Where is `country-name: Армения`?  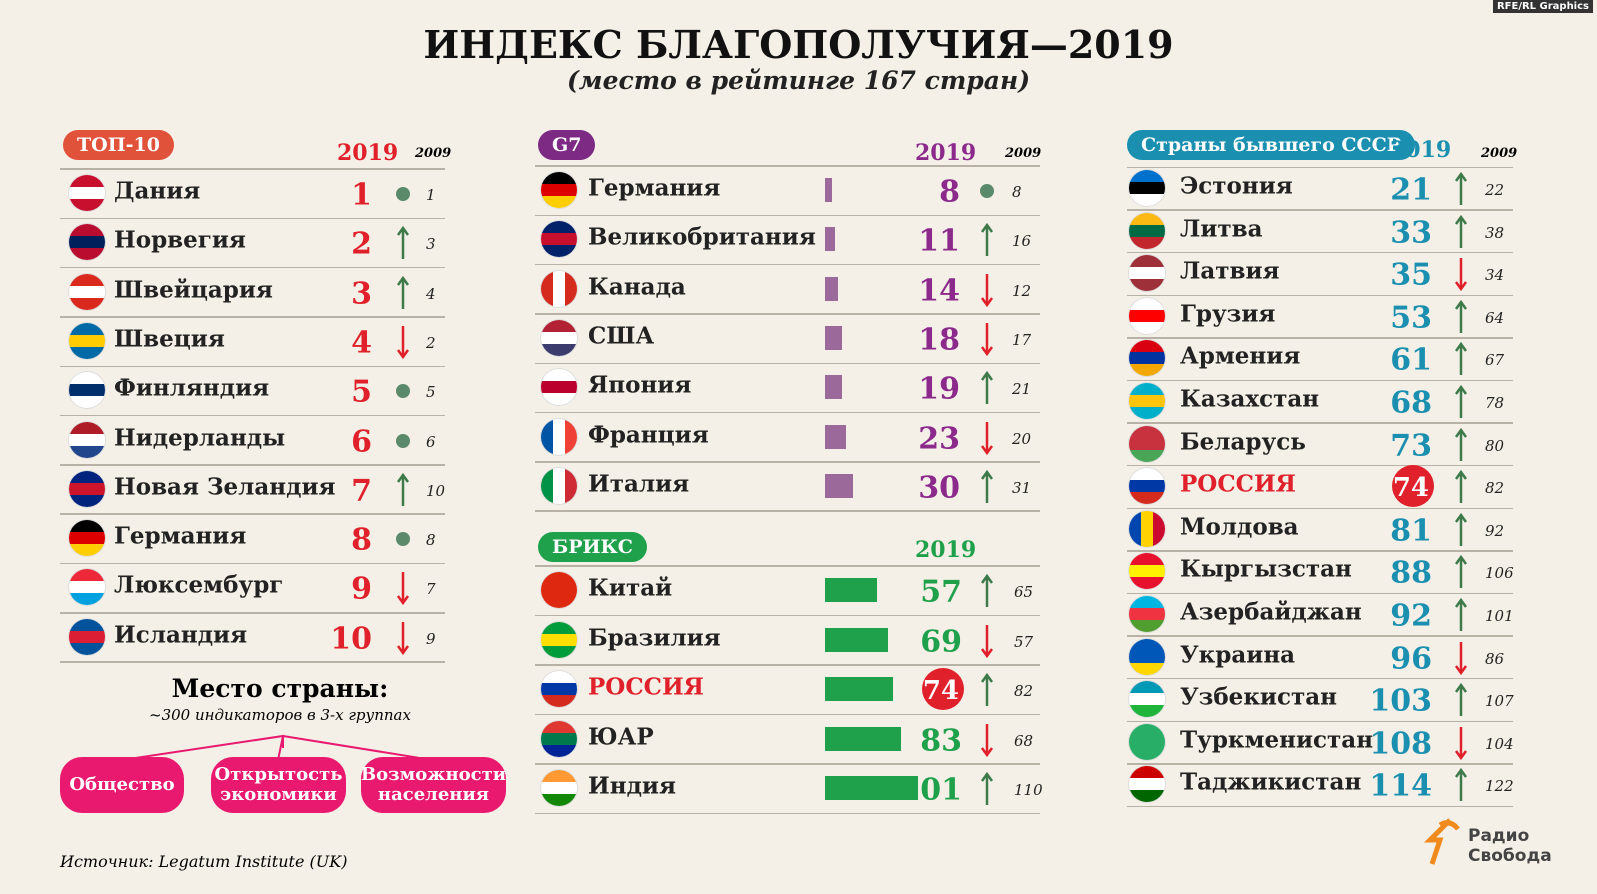 country-name: Армения is located at coordinates (1240, 356).